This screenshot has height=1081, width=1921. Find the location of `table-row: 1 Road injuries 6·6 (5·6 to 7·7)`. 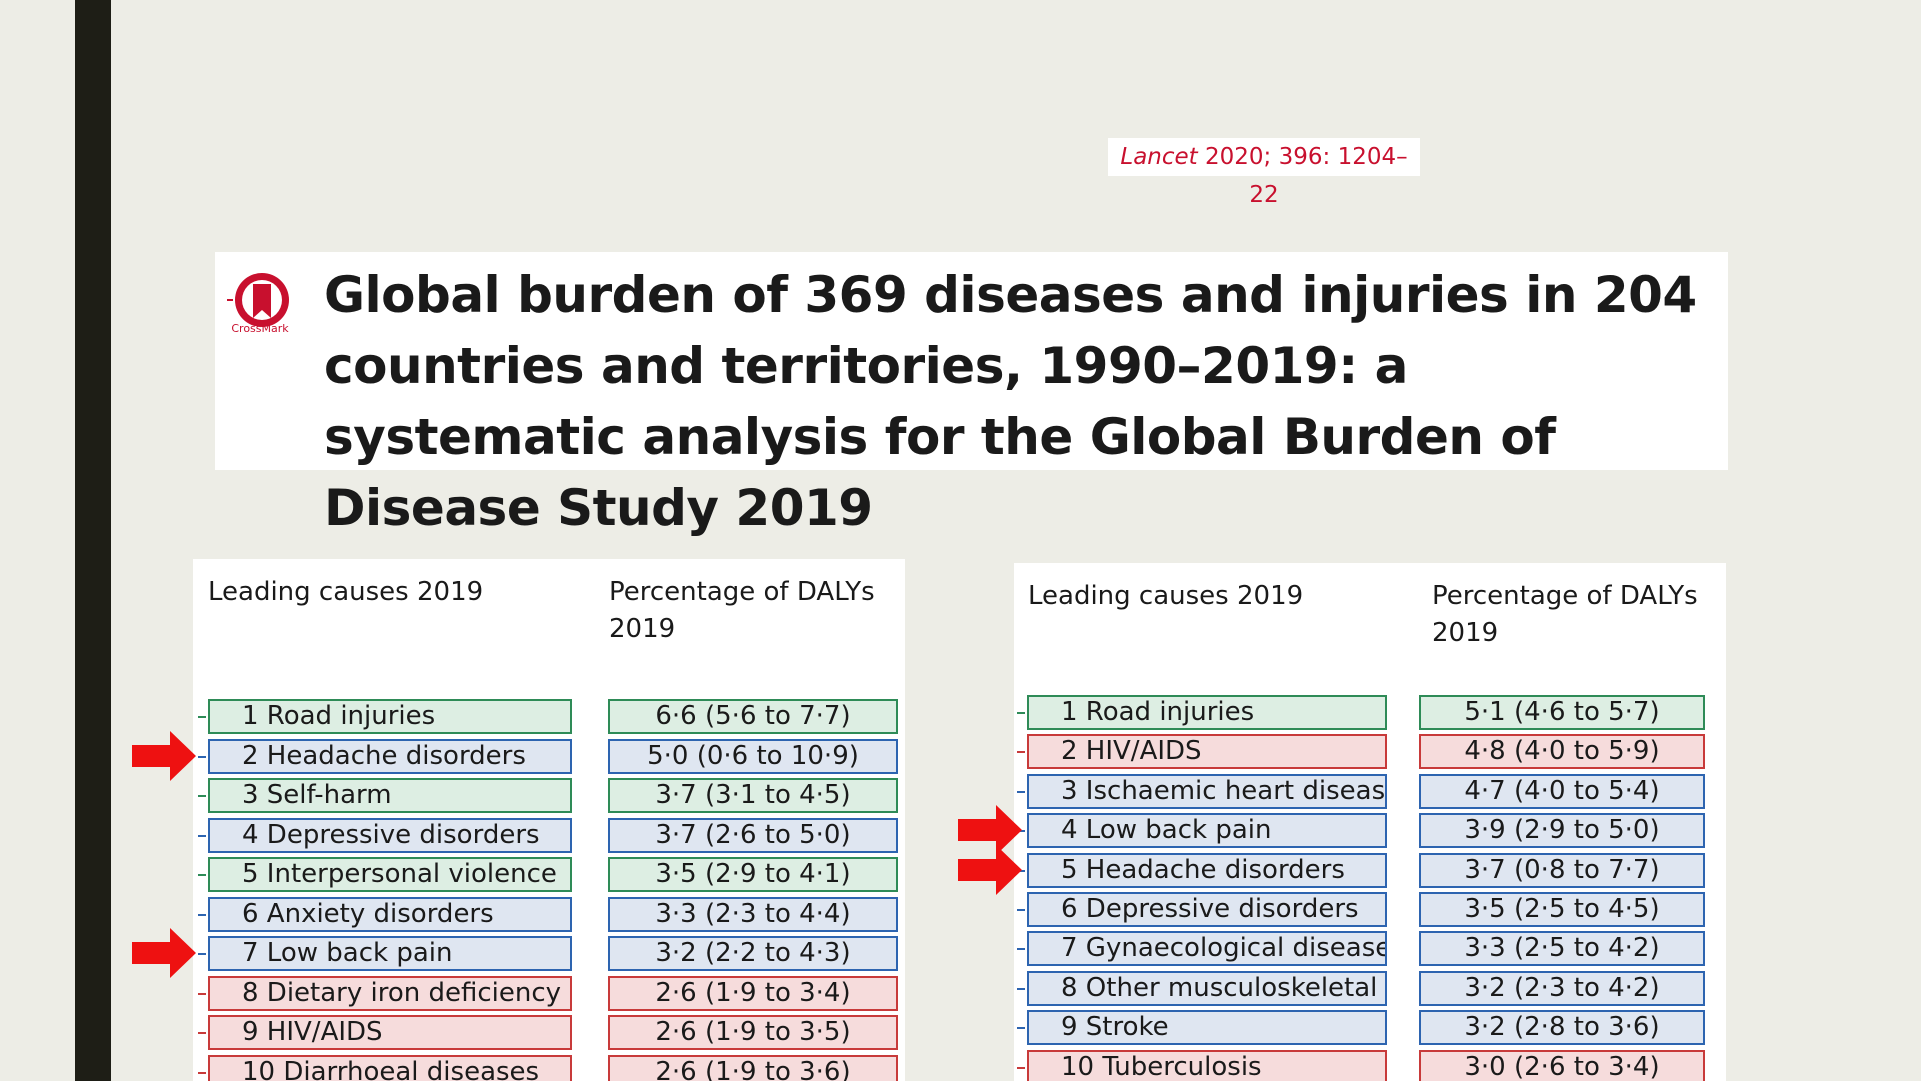

table-row: 1 Road injuries 6·6 (5·6 to 7·7) is located at coordinates (549, 716).